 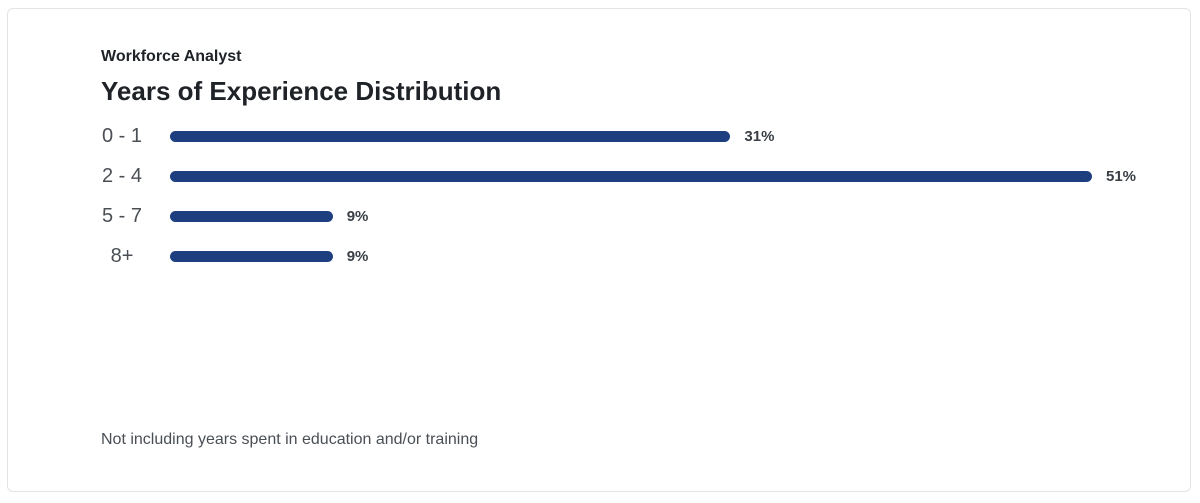 I want to click on bar-row: 5 - 7 9%, so click(x=618, y=216).